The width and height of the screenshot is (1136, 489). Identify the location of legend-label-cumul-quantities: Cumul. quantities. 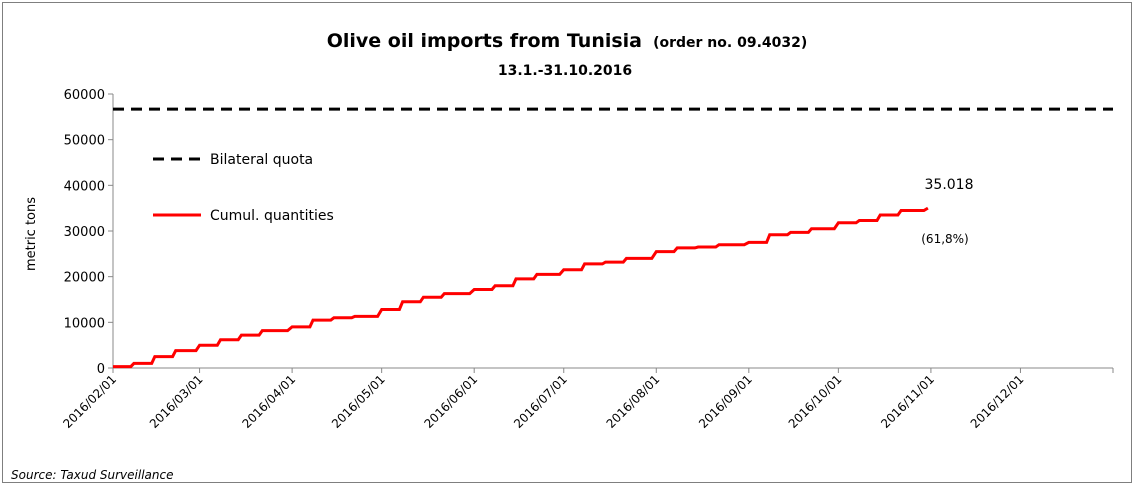
(272, 216).